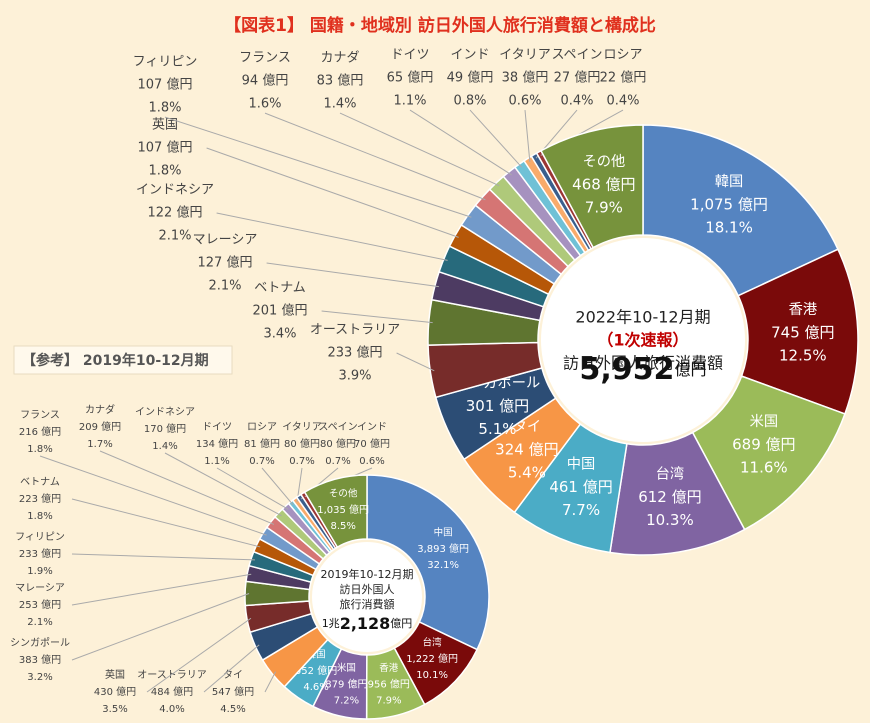 The width and height of the screenshot is (870, 723). What do you see at coordinates (164, 446) in the screenshot?
I see `slice-label: 1.4%` at bounding box center [164, 446].